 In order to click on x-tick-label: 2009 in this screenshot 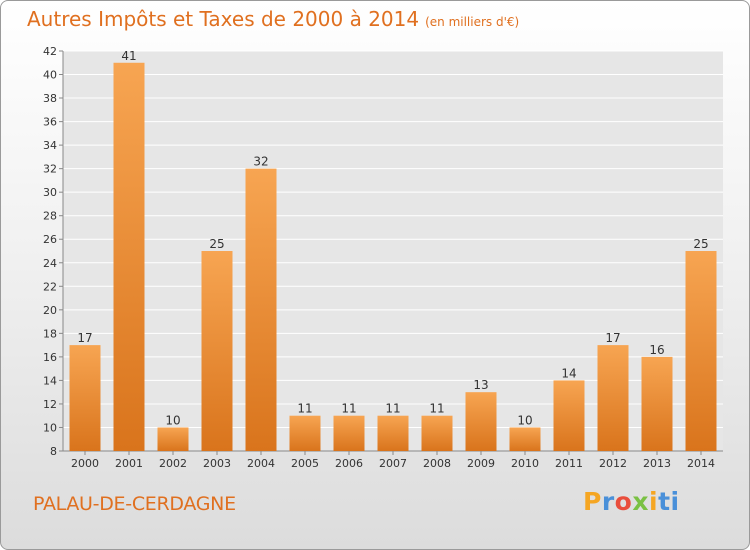, I will do `click(481, 463)`.